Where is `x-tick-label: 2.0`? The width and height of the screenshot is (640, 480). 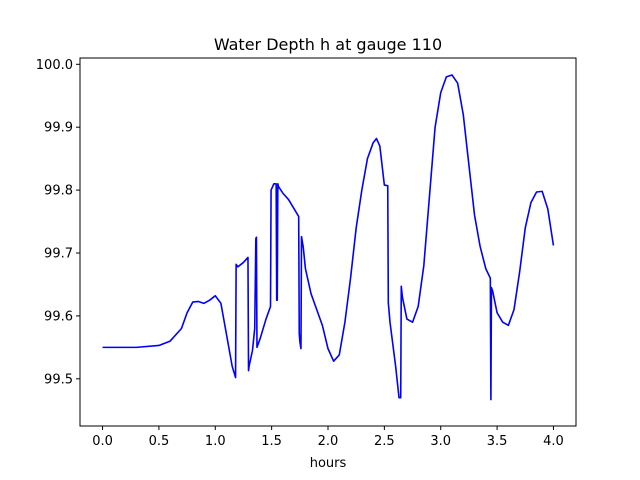 x-tick-label: 2.0 is located at coordinates (328, 441).